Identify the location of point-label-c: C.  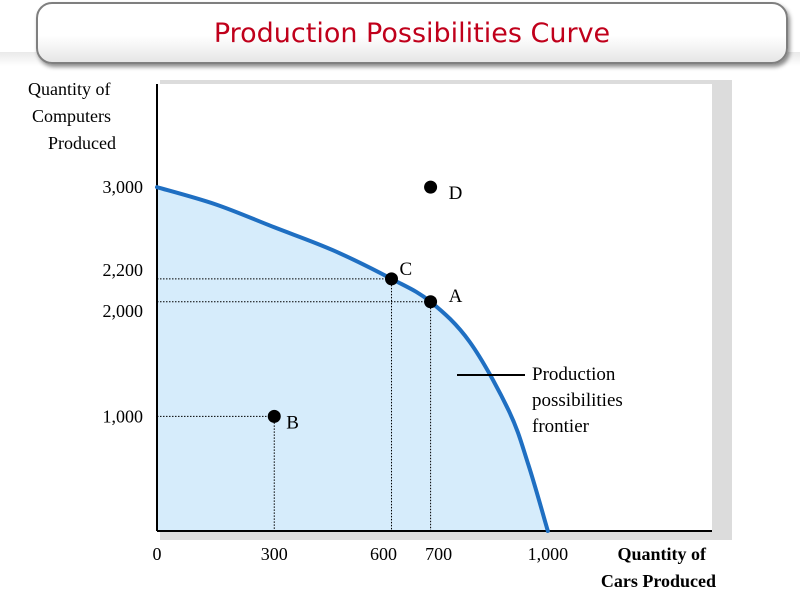
(406, 269).